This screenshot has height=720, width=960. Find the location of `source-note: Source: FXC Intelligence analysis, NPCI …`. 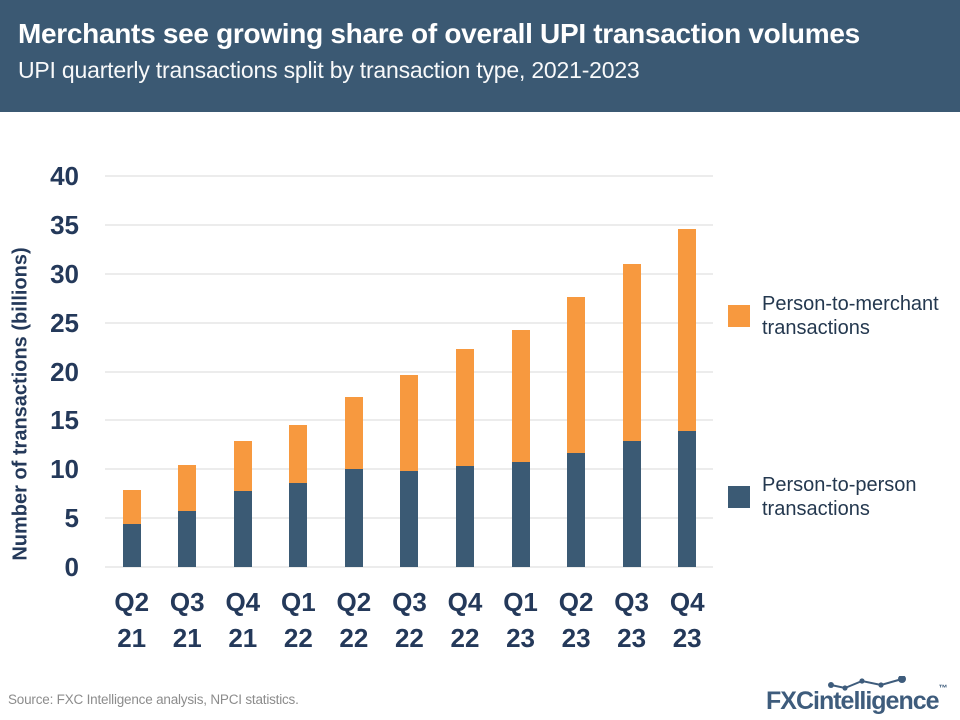

source-note: Source: FXC Intelligence analysis, NPCI … is located at coordinates (153, 699).